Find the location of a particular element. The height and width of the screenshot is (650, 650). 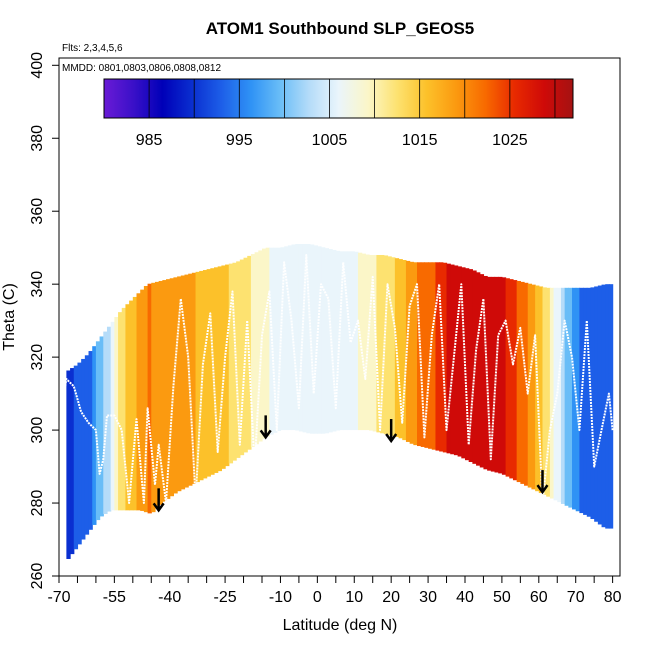

x-tick-label: -10 is located at coordinates (280, 597).